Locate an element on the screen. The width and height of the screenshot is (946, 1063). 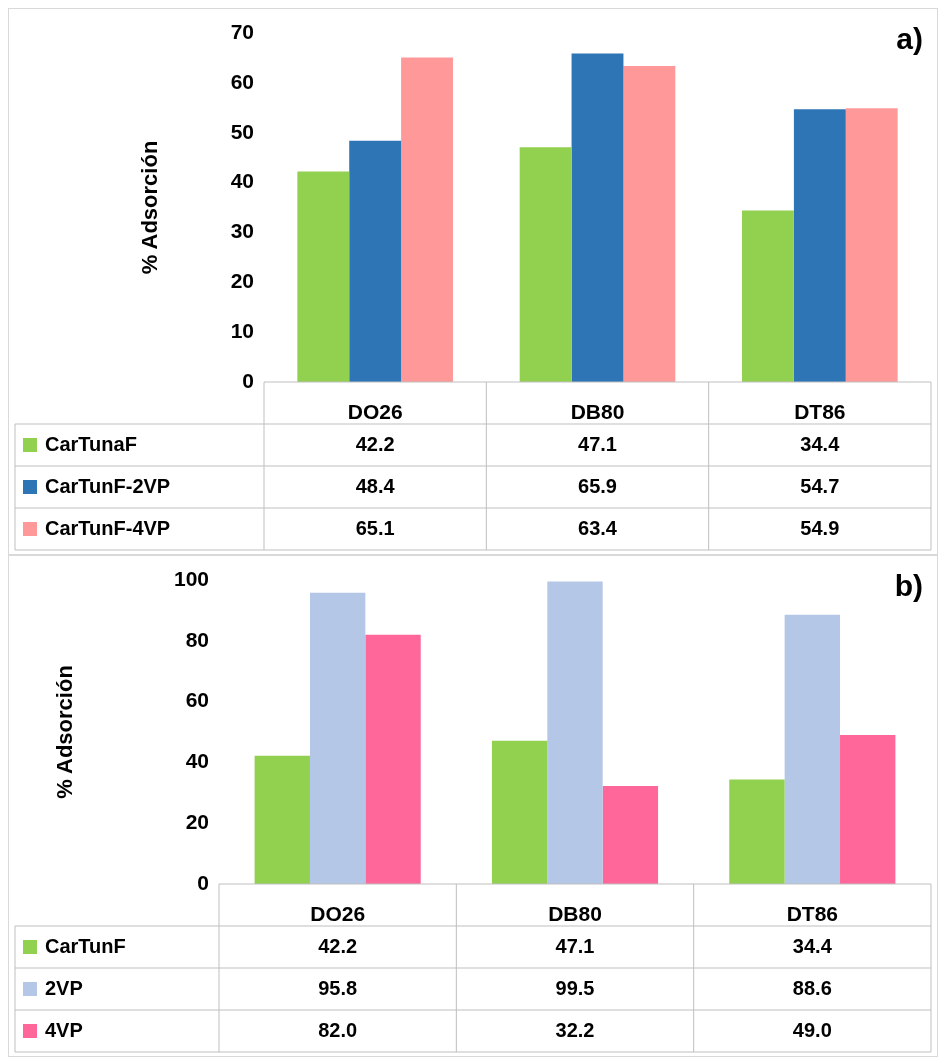
legend-label: 2VP is located at coordinates (64, 987).